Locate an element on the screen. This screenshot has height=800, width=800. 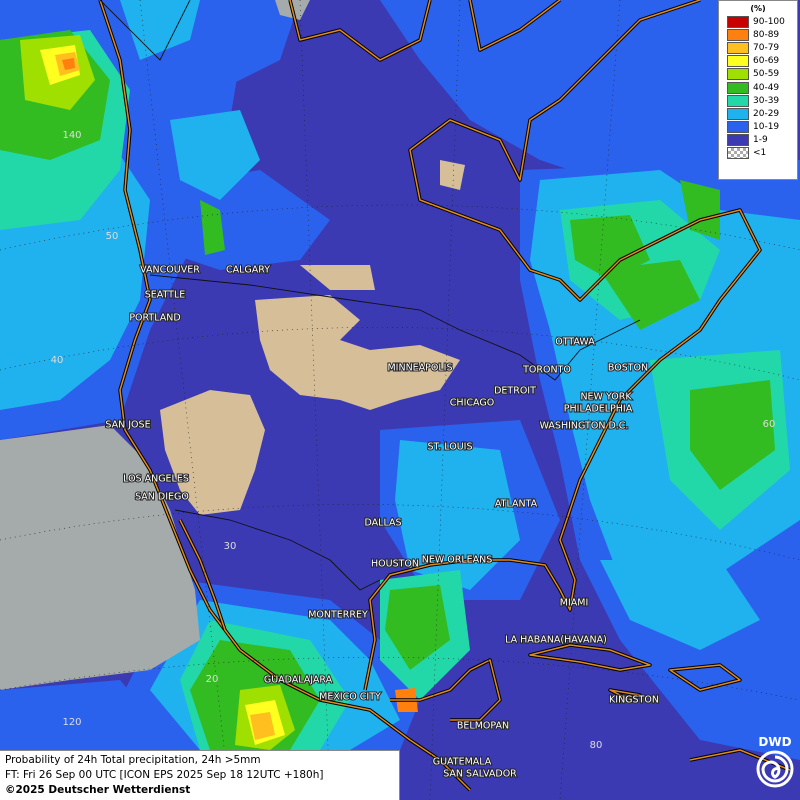
city-label: GUATEMALA is located at coordinates (462, 762).